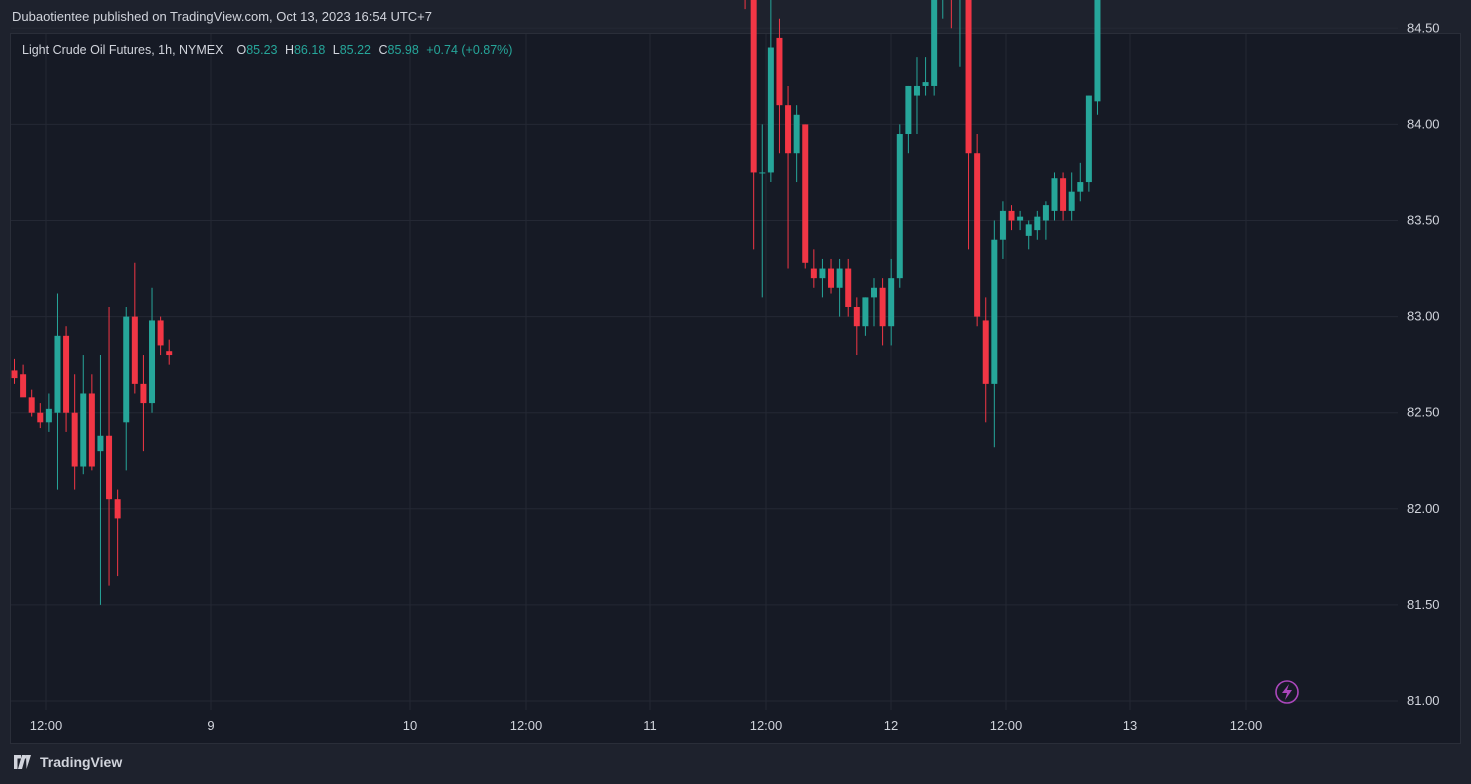 This screenshot has height=784, width=1471. Describe the element at coordinates (383, 50) in the screenshot. I see `legend-close-label: C` at that location.